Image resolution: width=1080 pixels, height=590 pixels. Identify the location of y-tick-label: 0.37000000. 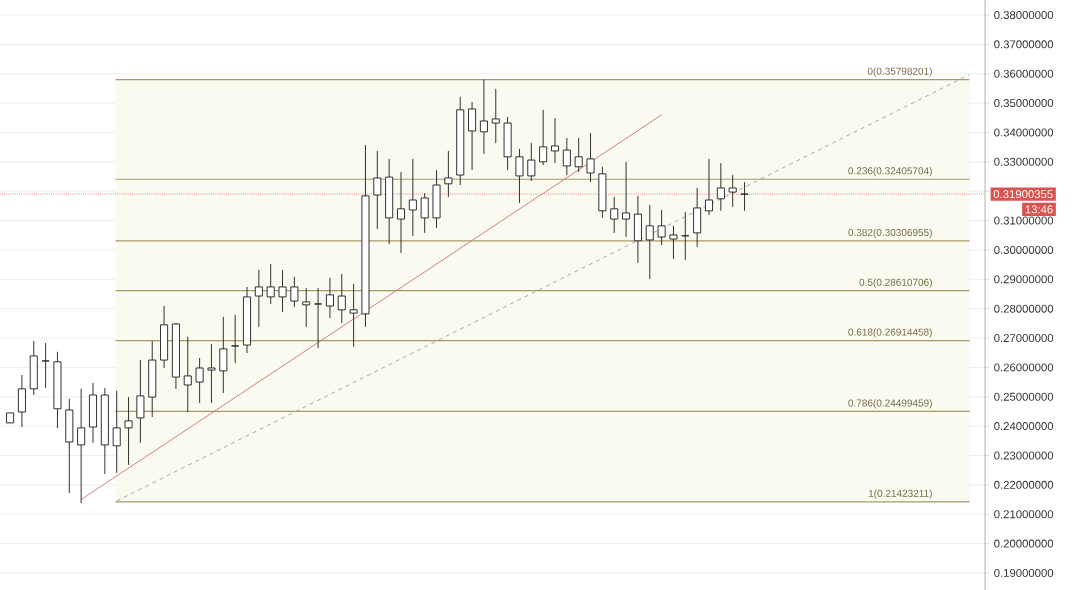
(1024, 44).